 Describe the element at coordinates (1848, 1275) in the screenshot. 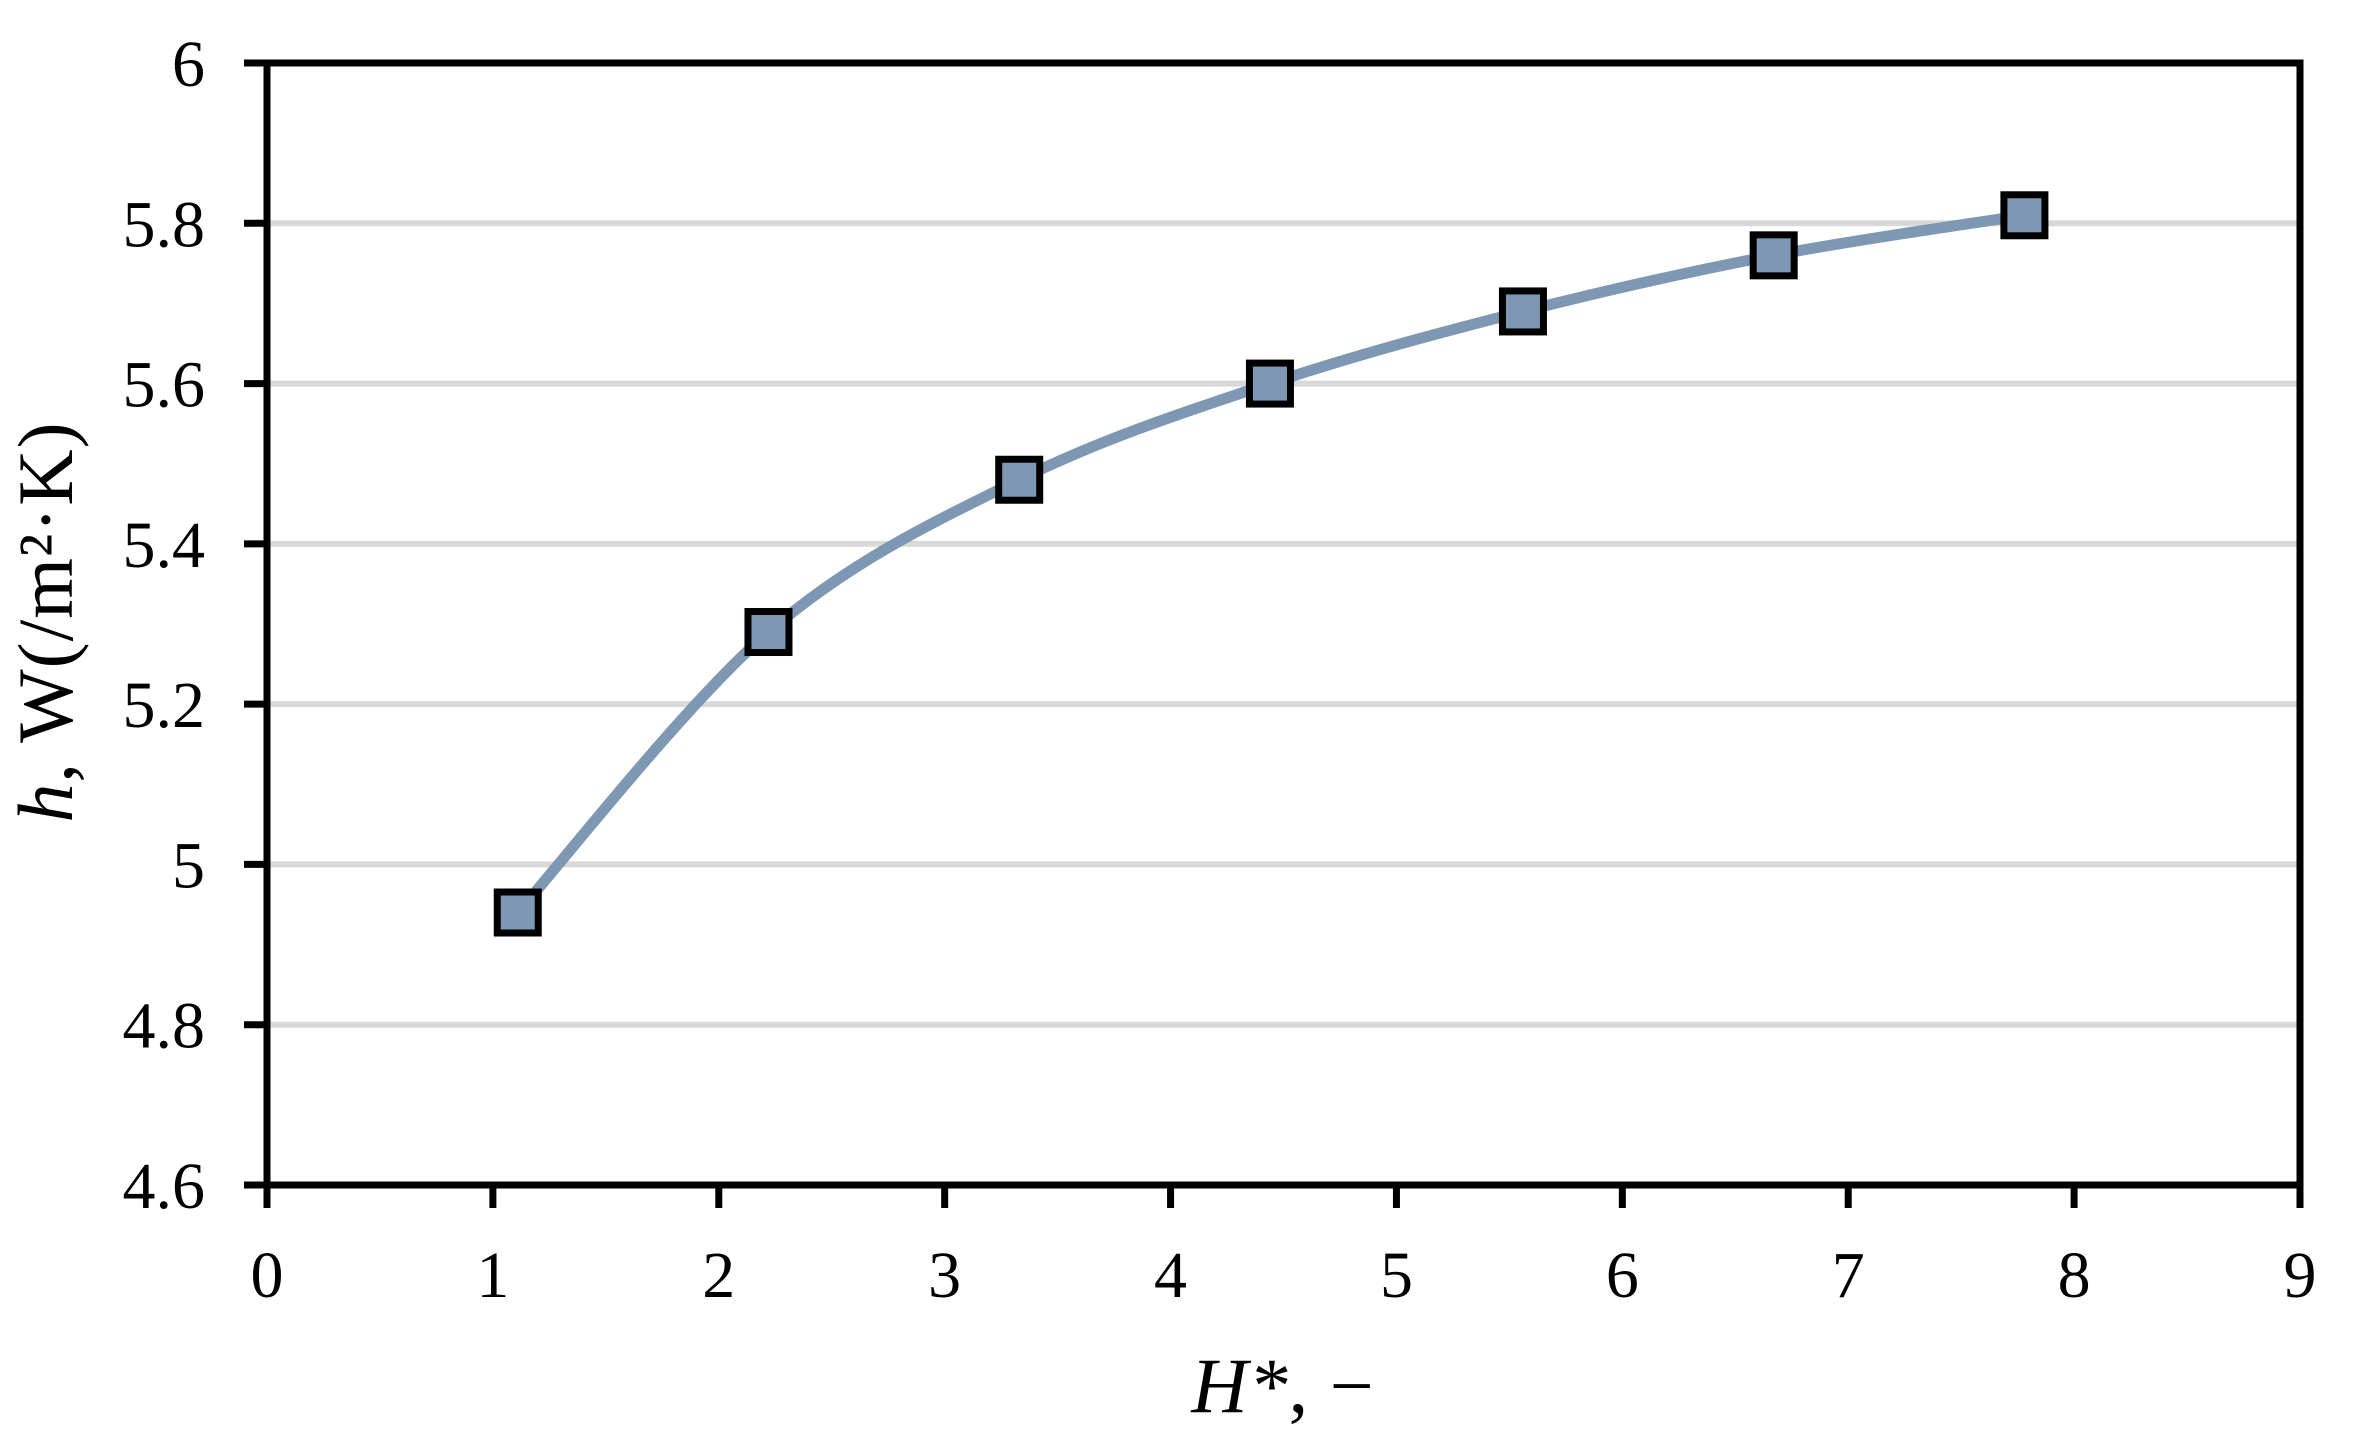

I see `x-tick-label: 7` at that location.